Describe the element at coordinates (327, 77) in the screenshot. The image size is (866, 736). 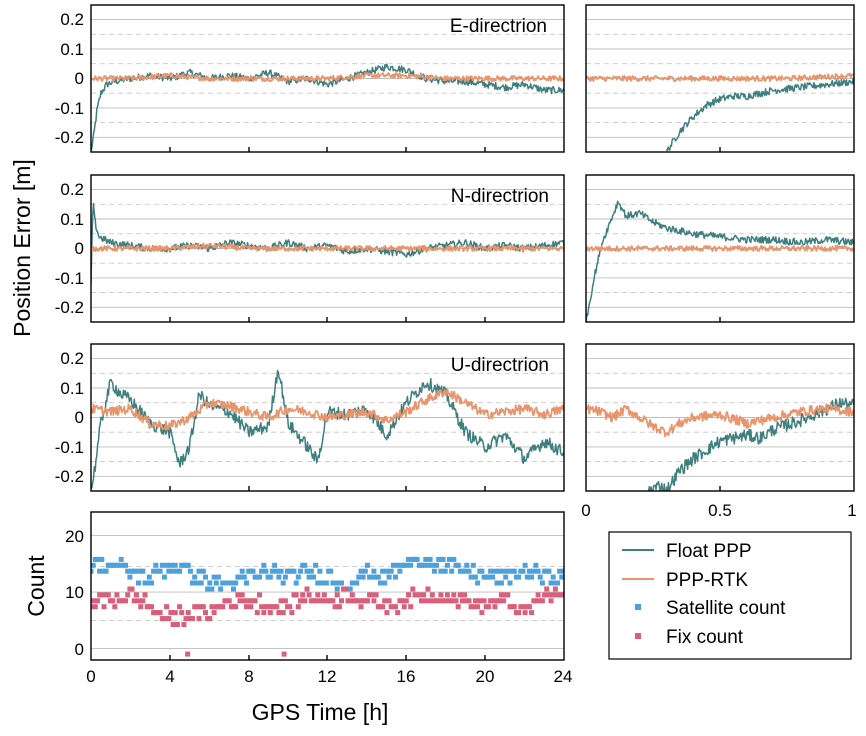
I see `series-line-ppp-rtk-e-direction-full-day` at that location.